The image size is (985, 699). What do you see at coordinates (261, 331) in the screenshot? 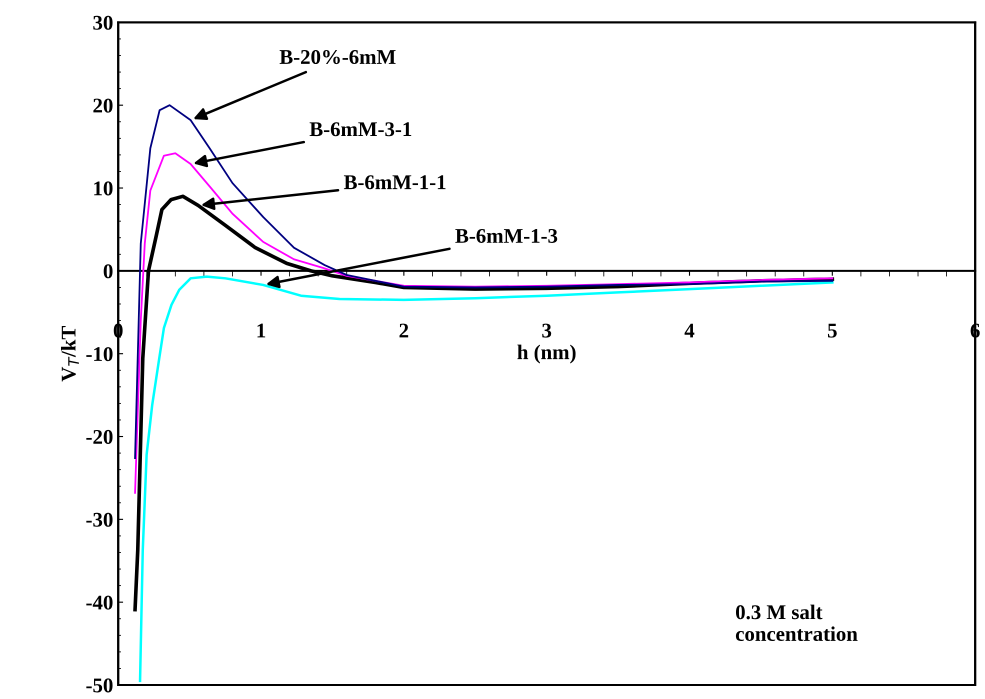
I see `x-tick-label: 1` at bounding box center [261, 331].